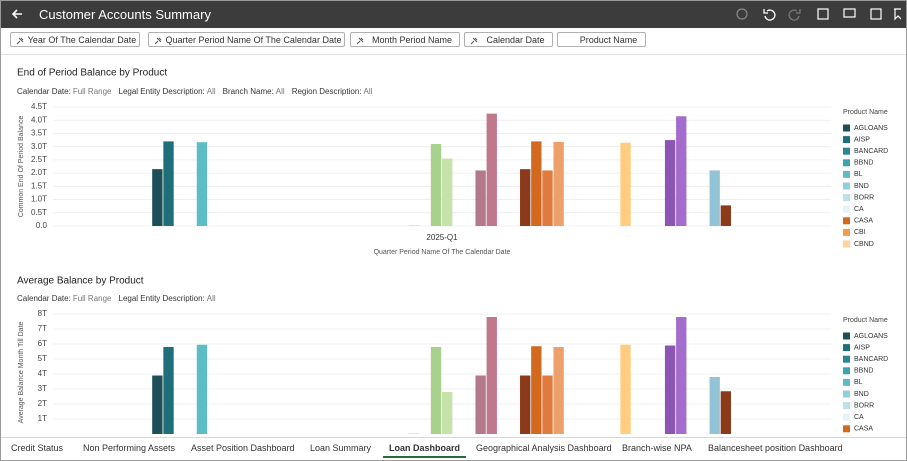  What do you see at coordinates (82, 40) in the screenshot?
I see `chip-label: Year Of The Calendar Date` at bounding box center [82, 40].